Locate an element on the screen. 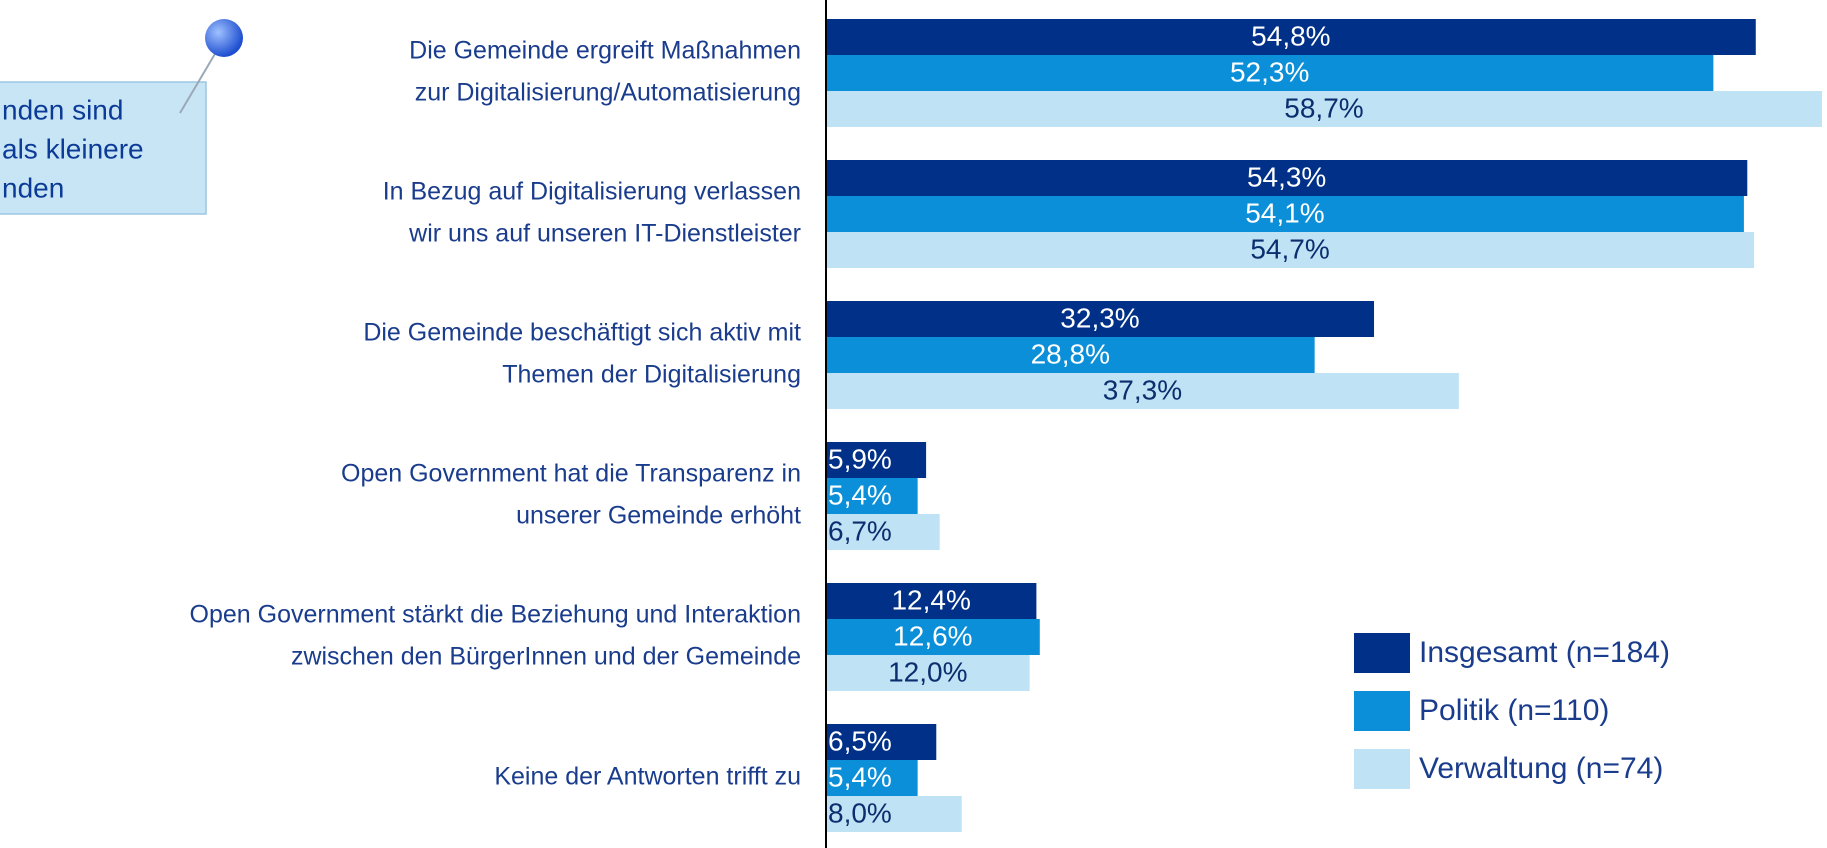 The image size is (1827, 848). callout-text: als kleinere is located at coordinates (73, 148).